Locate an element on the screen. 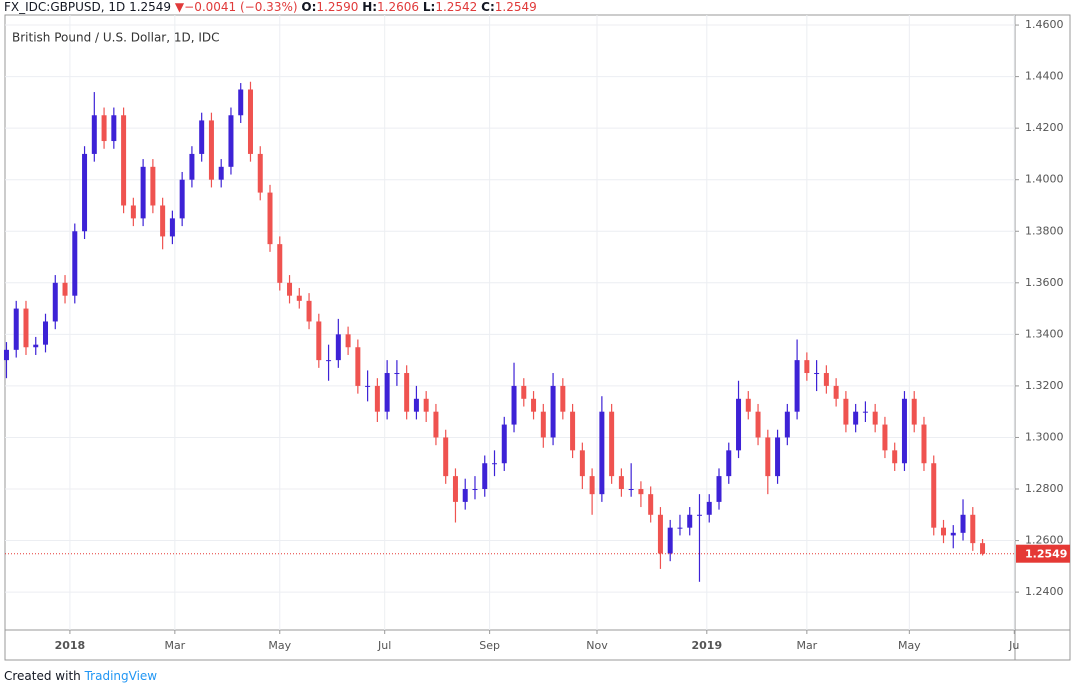 The width and height of the screenshot is (1076, 686). y-tick-label: 1.3800 is located at coordinates (1044, 230).